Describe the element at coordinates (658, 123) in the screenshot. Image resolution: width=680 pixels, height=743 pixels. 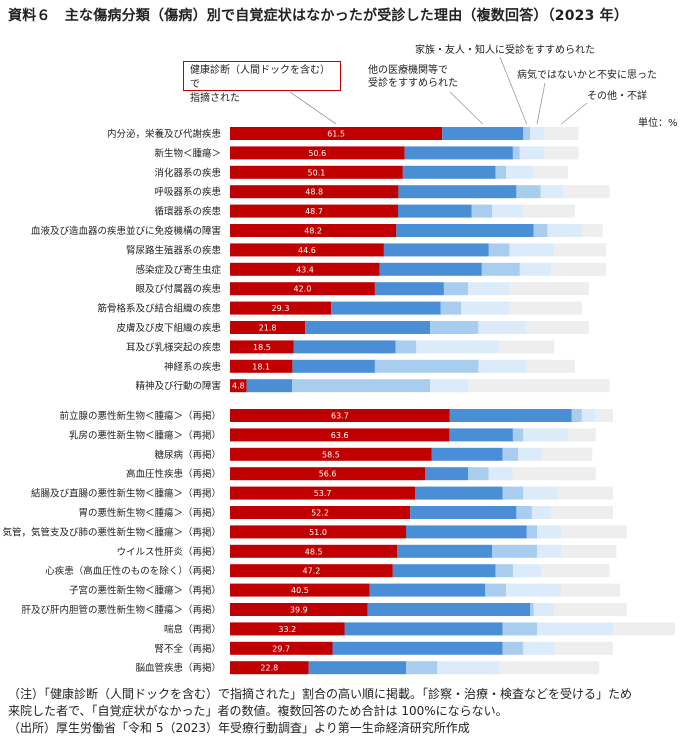
I see `unit-label: 単位：%` at that location.